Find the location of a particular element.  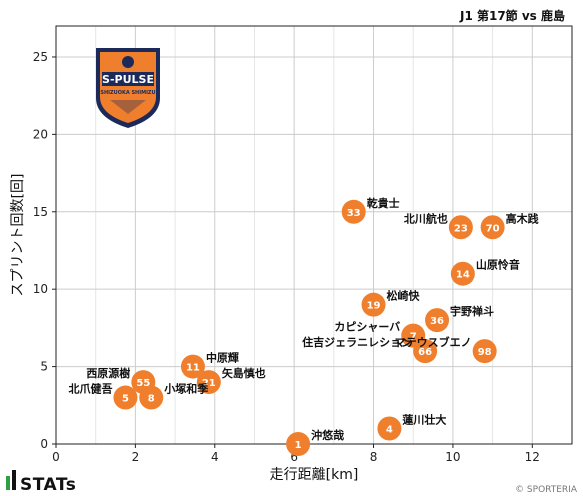

player-number-label: 19 is located at coordinates (374, 306).